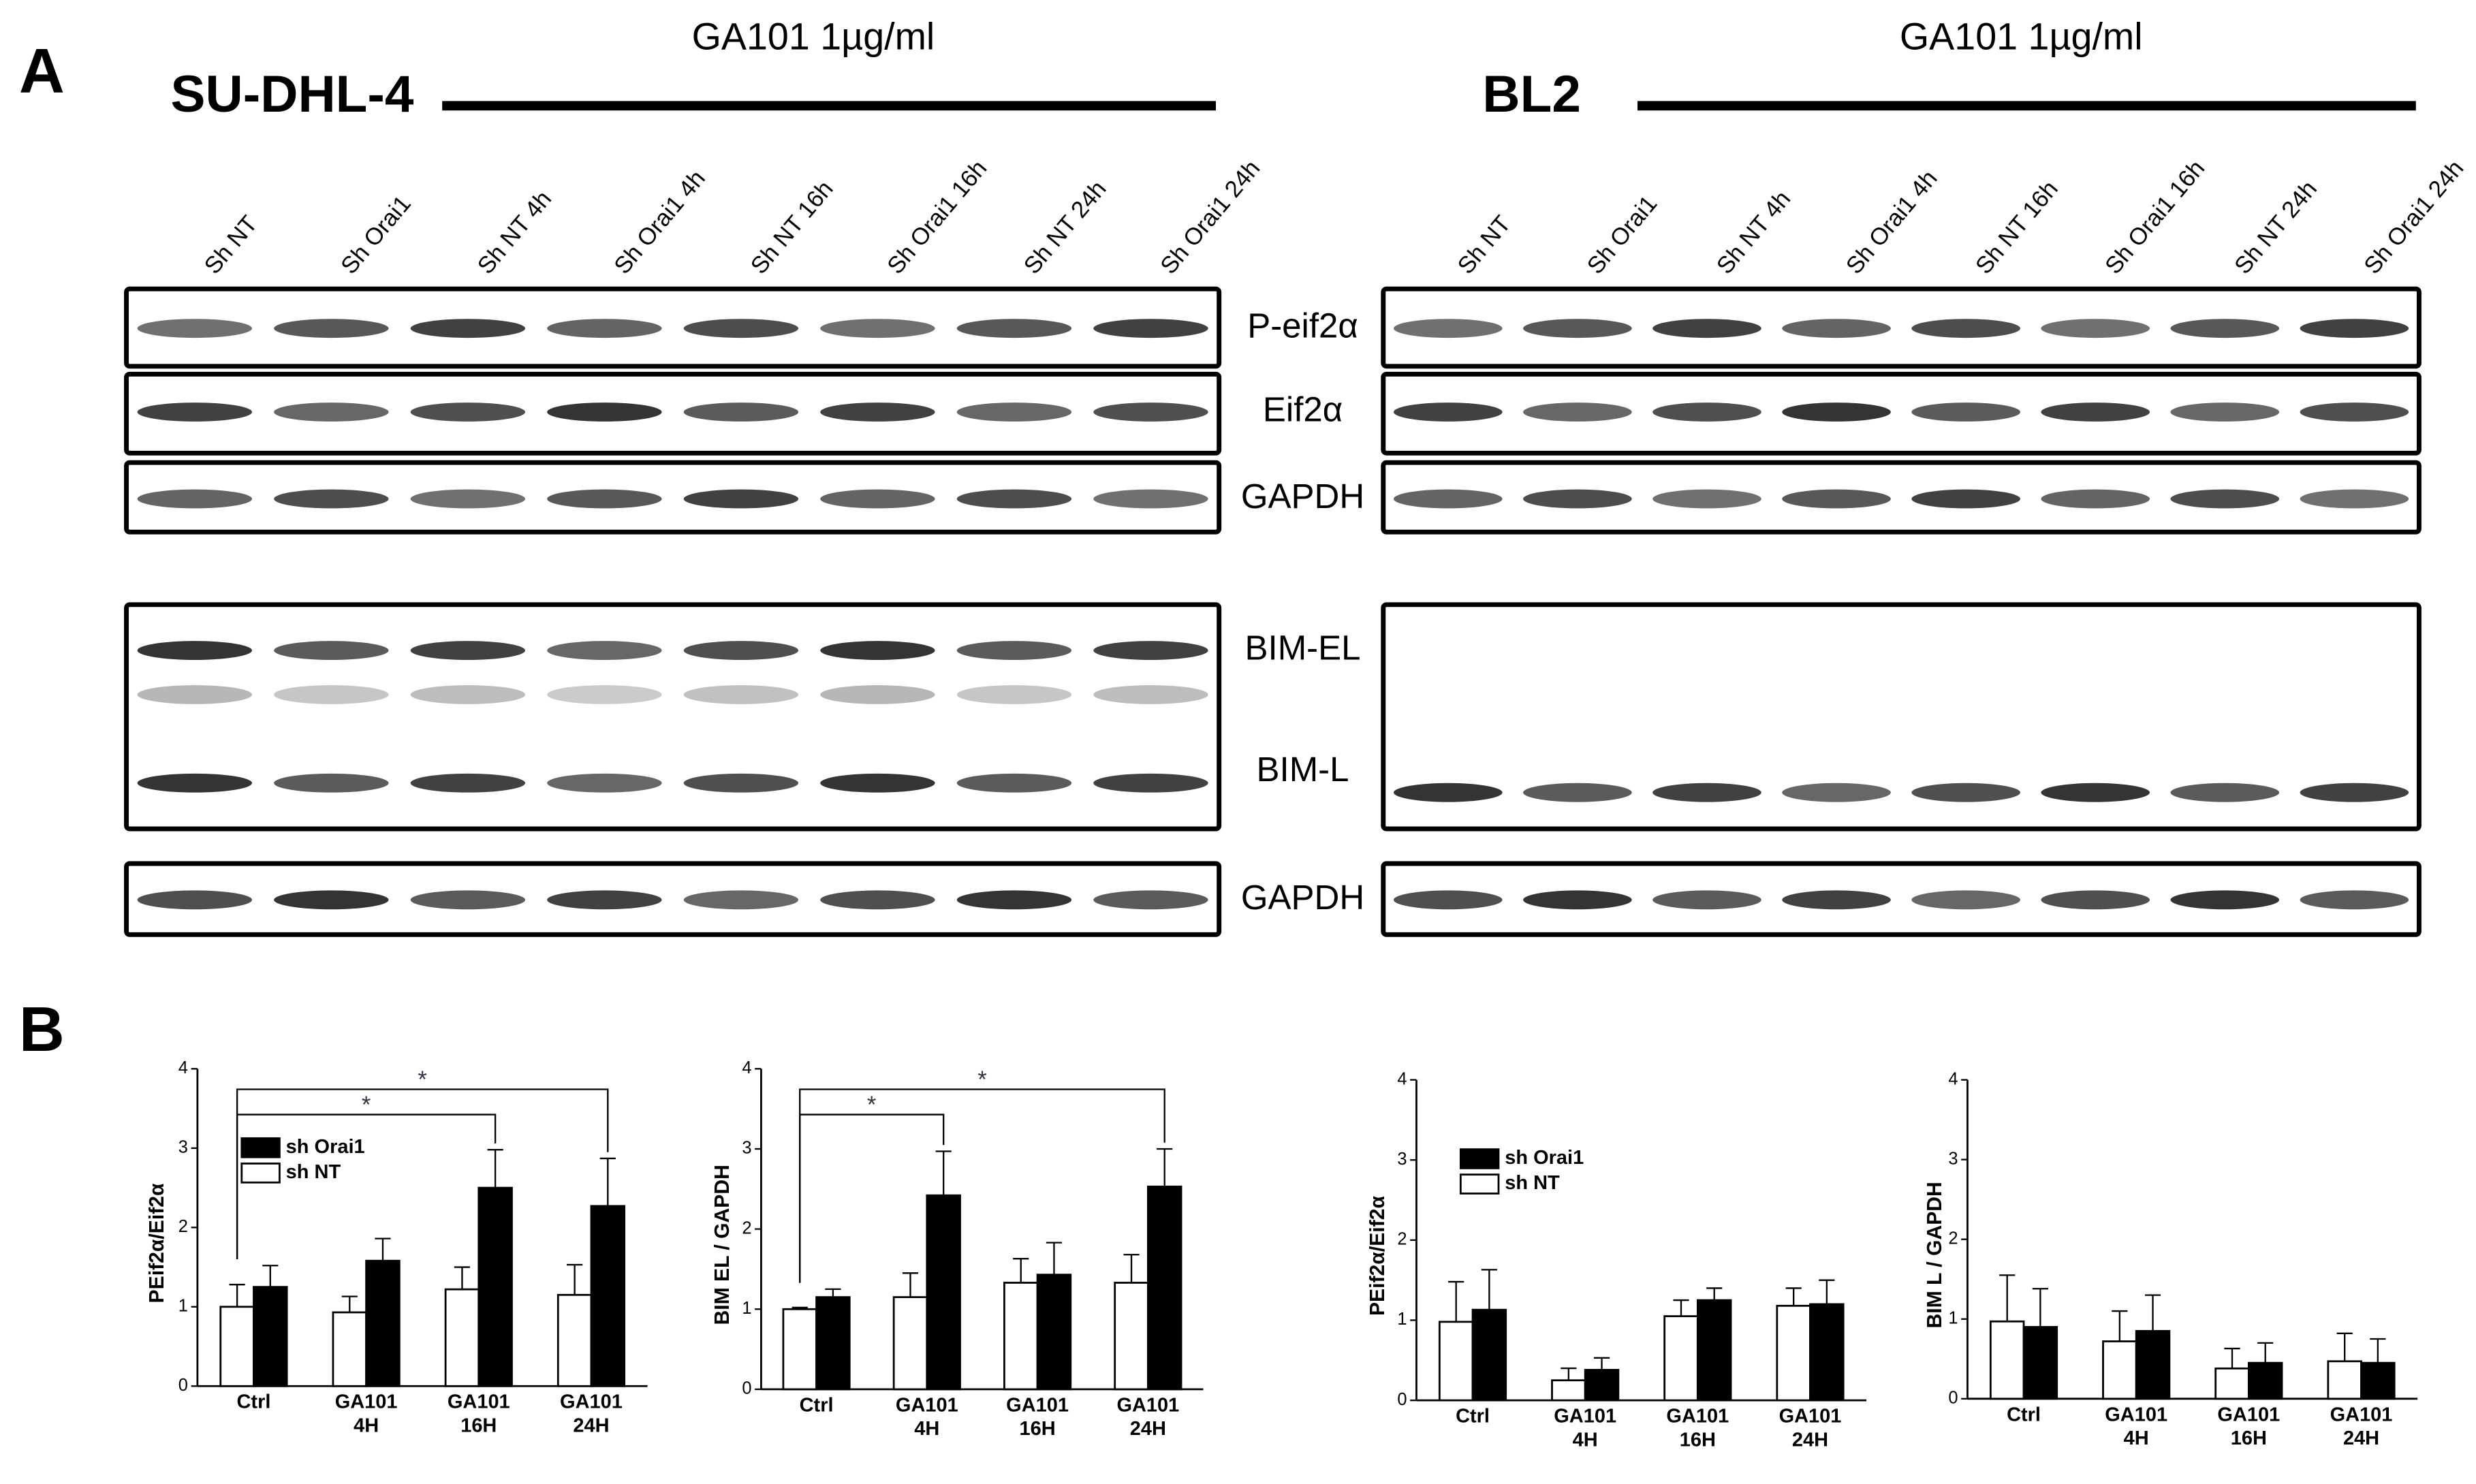 The width and height of the screenshot is (2476, 1484). Describe the element at coordinates (1754, 232) in the screenshot. I see `lane-label: Sh NT 4h` at that location.